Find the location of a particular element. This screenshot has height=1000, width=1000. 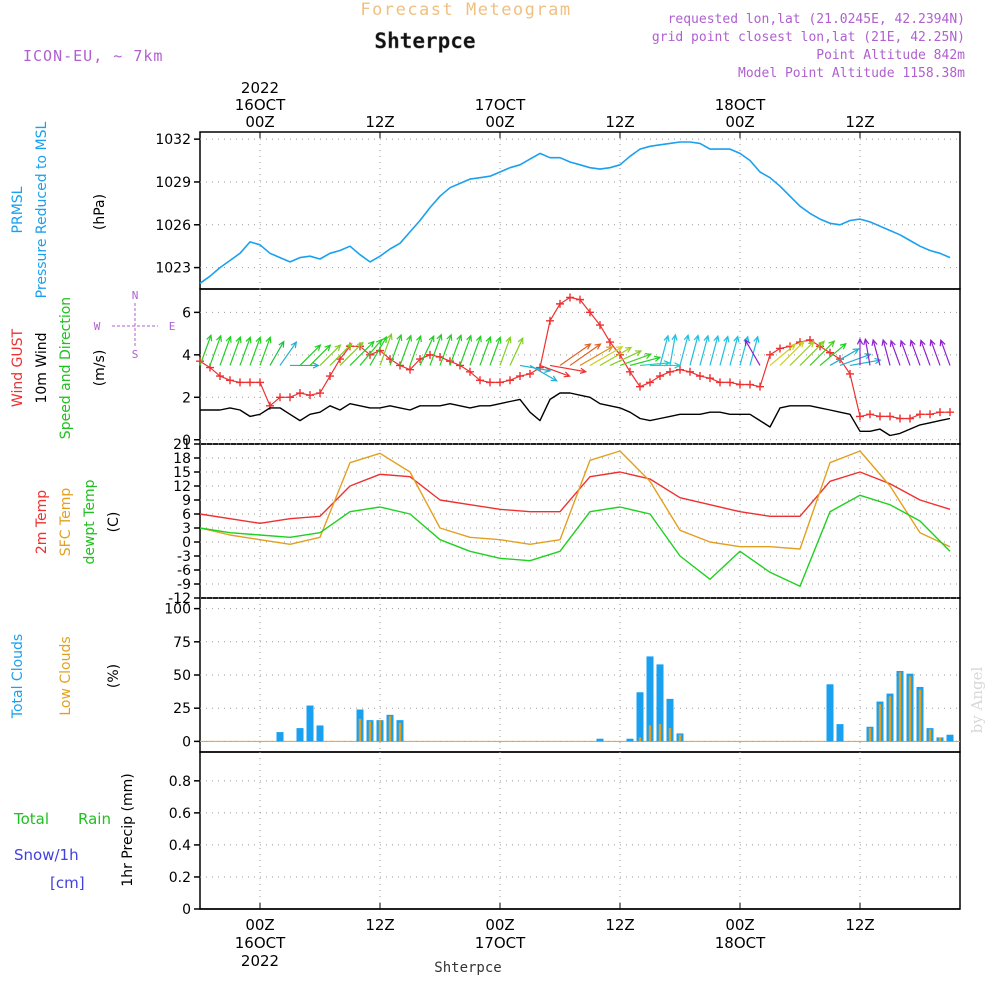

model-altitude: Model Point Altitude 1158.38m is located at coordinates (851, 73).